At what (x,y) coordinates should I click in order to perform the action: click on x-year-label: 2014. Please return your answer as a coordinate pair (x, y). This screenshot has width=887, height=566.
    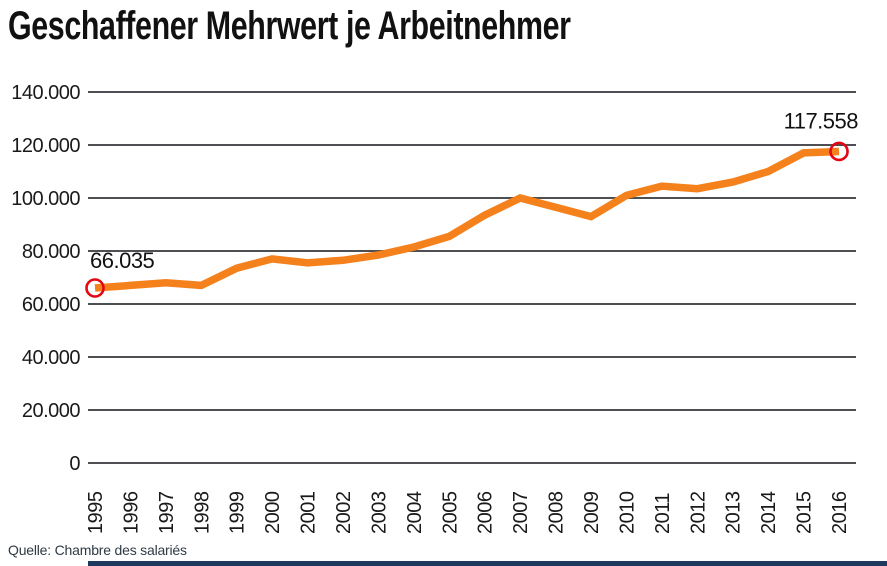
    Looking at the image, I should click on (769, 512).